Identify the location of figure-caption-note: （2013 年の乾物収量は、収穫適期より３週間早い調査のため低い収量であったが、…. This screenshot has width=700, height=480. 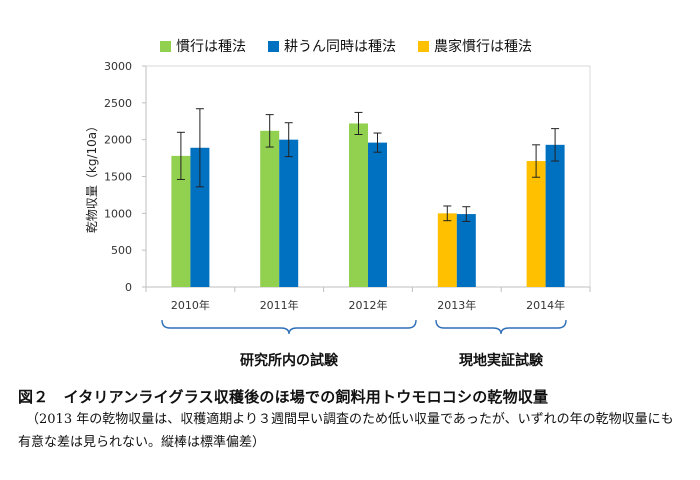
(346, 431).